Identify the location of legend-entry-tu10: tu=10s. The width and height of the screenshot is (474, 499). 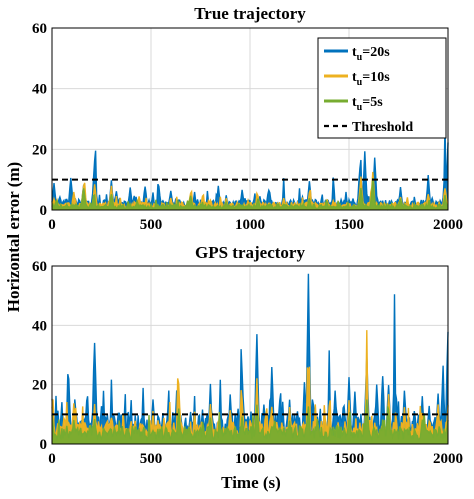
(357, 79).